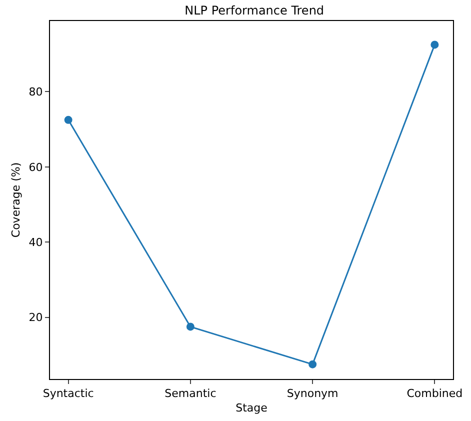  What do you see at coordinates (35, 92) in the screenshot?
I see `y-tick-label: 80` at bounding box center [35, 92].